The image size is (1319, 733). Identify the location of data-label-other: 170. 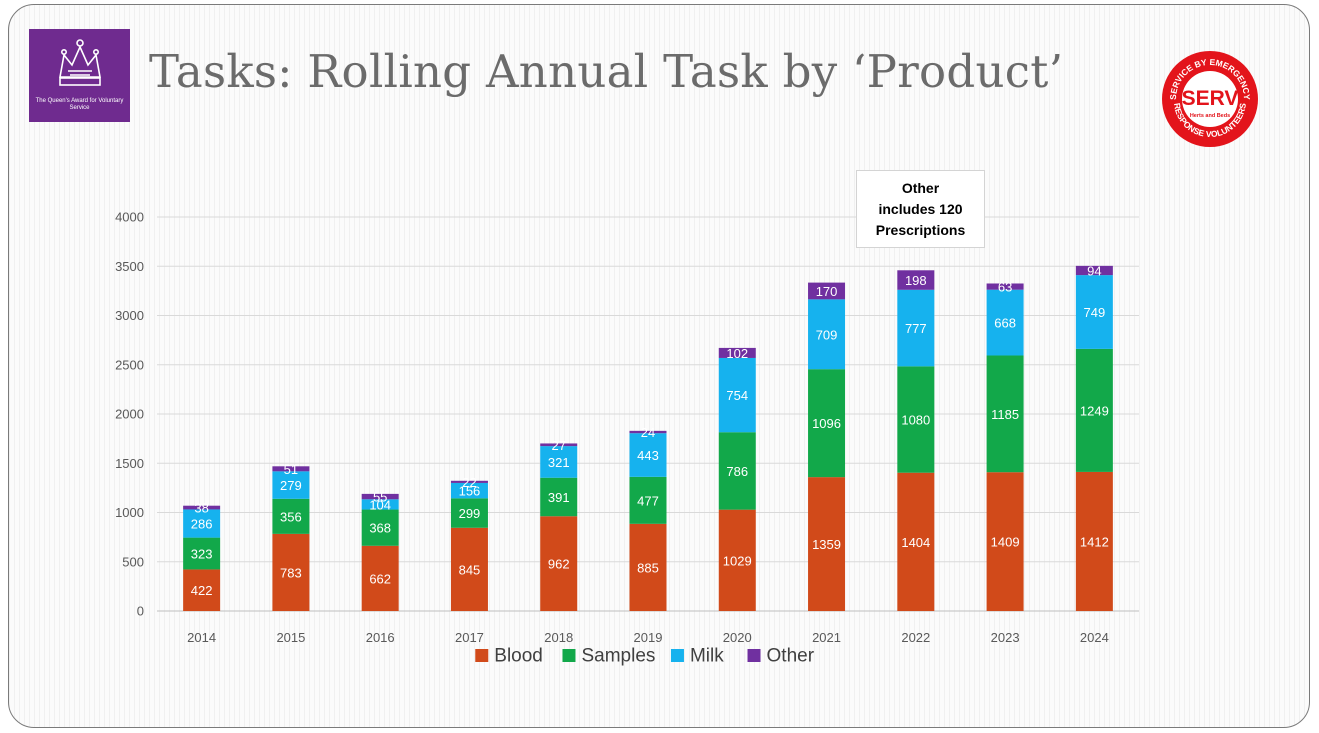
(827, 291).